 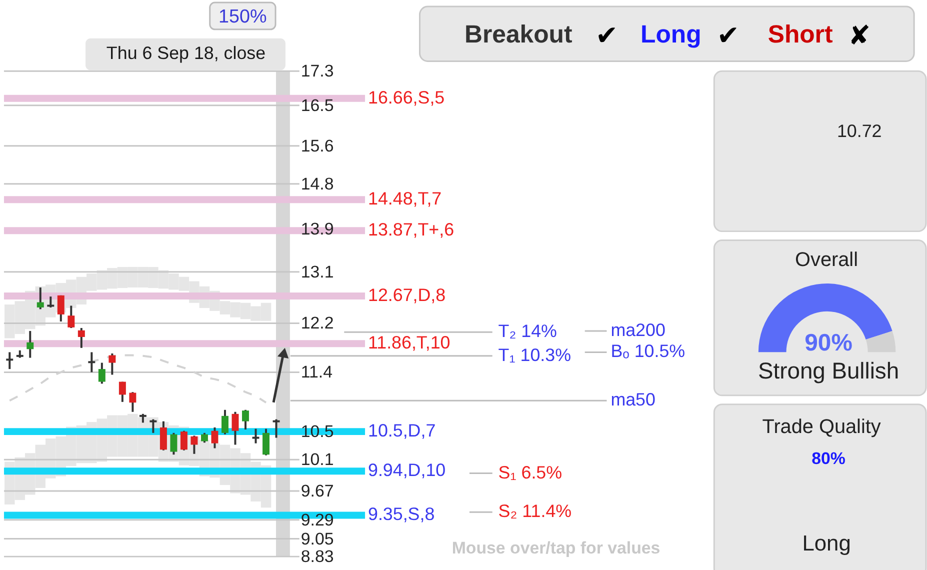 What do you see at coordinates (406, 97) in the screenshot?
I see `ref-line-label: 16.66,S,5` at bounding box center [406, 97].